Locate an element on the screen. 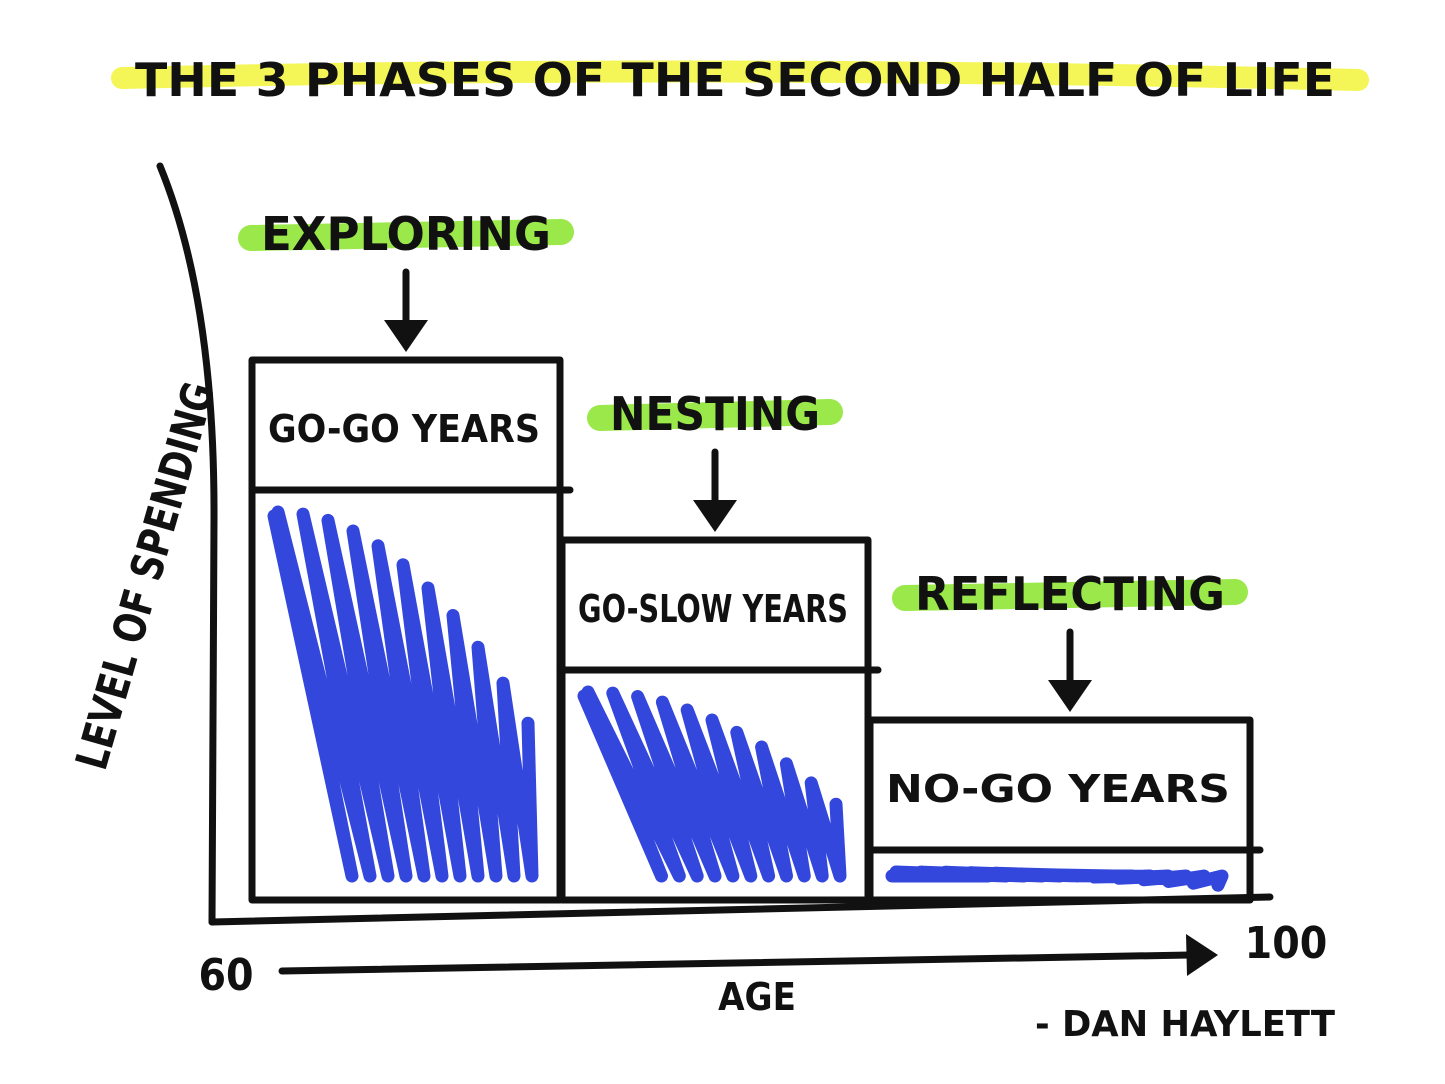 This screenshot has width=1445, height=1084. chart-title: THE 3 PHASES OF THE SECOND HALF OF LIFE is located at coordinates (735, 80).